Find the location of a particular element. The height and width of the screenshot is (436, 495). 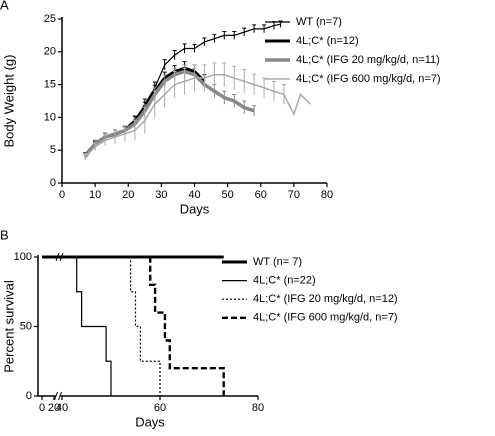

y-tick-label: 20 is located at coordinates (50, 52).